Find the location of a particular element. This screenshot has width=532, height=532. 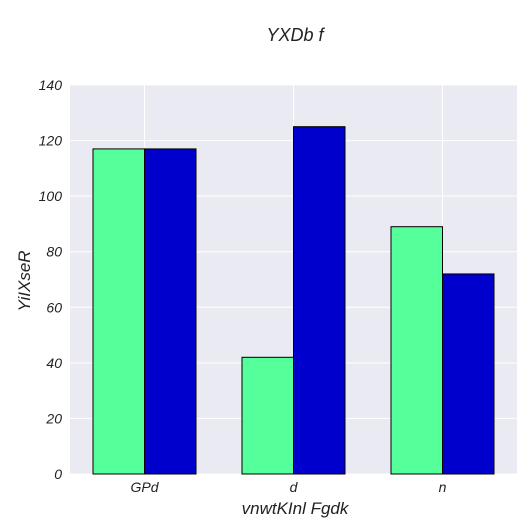

x-tick-label: n is located at coordinates (443, 487).